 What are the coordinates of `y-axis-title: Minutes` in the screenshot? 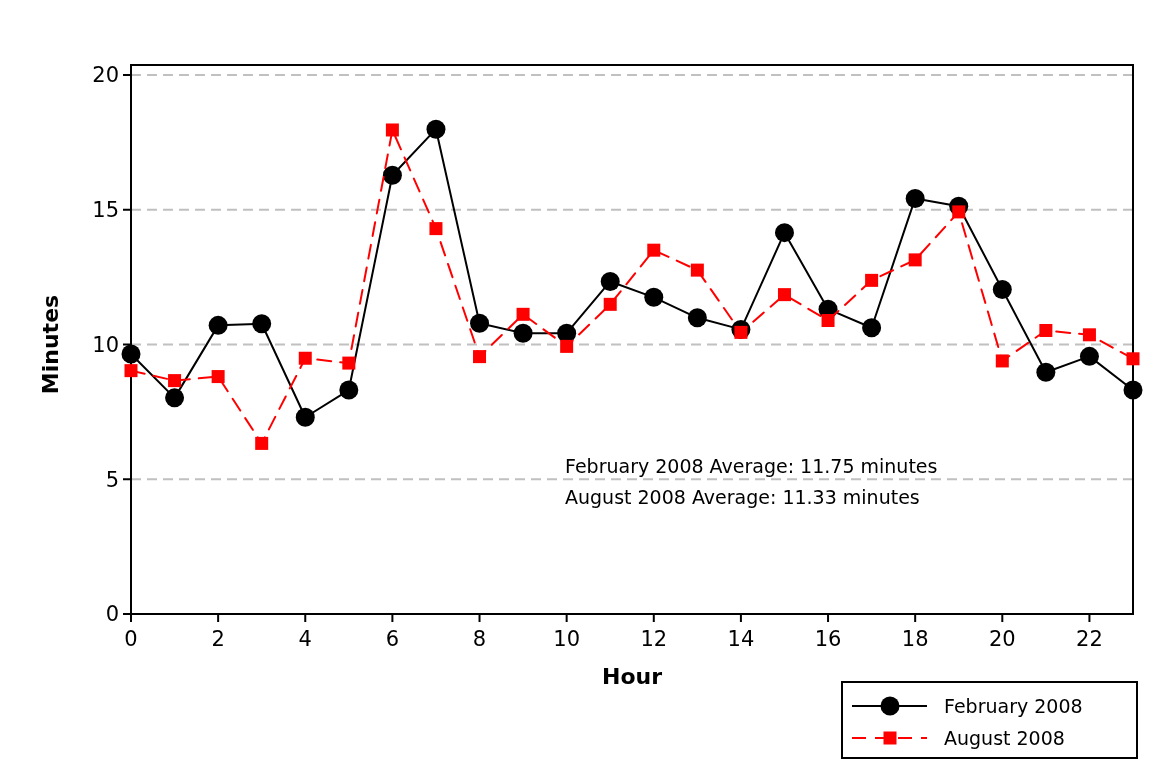 It's located at (50, 344).